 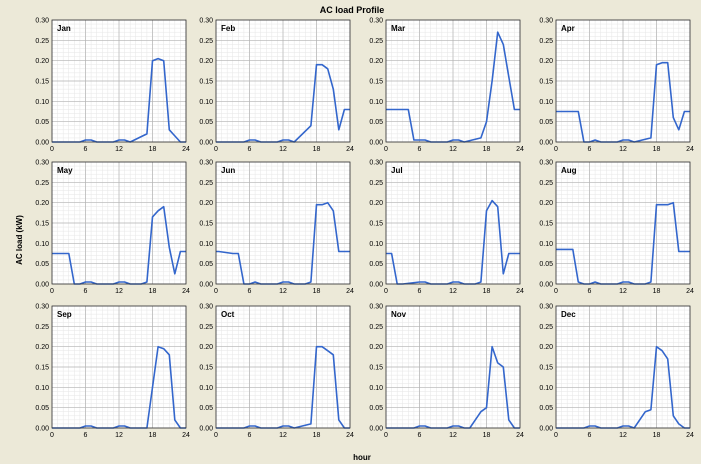 I want to click on panel-label: Jan, so click(x=64, y=28).